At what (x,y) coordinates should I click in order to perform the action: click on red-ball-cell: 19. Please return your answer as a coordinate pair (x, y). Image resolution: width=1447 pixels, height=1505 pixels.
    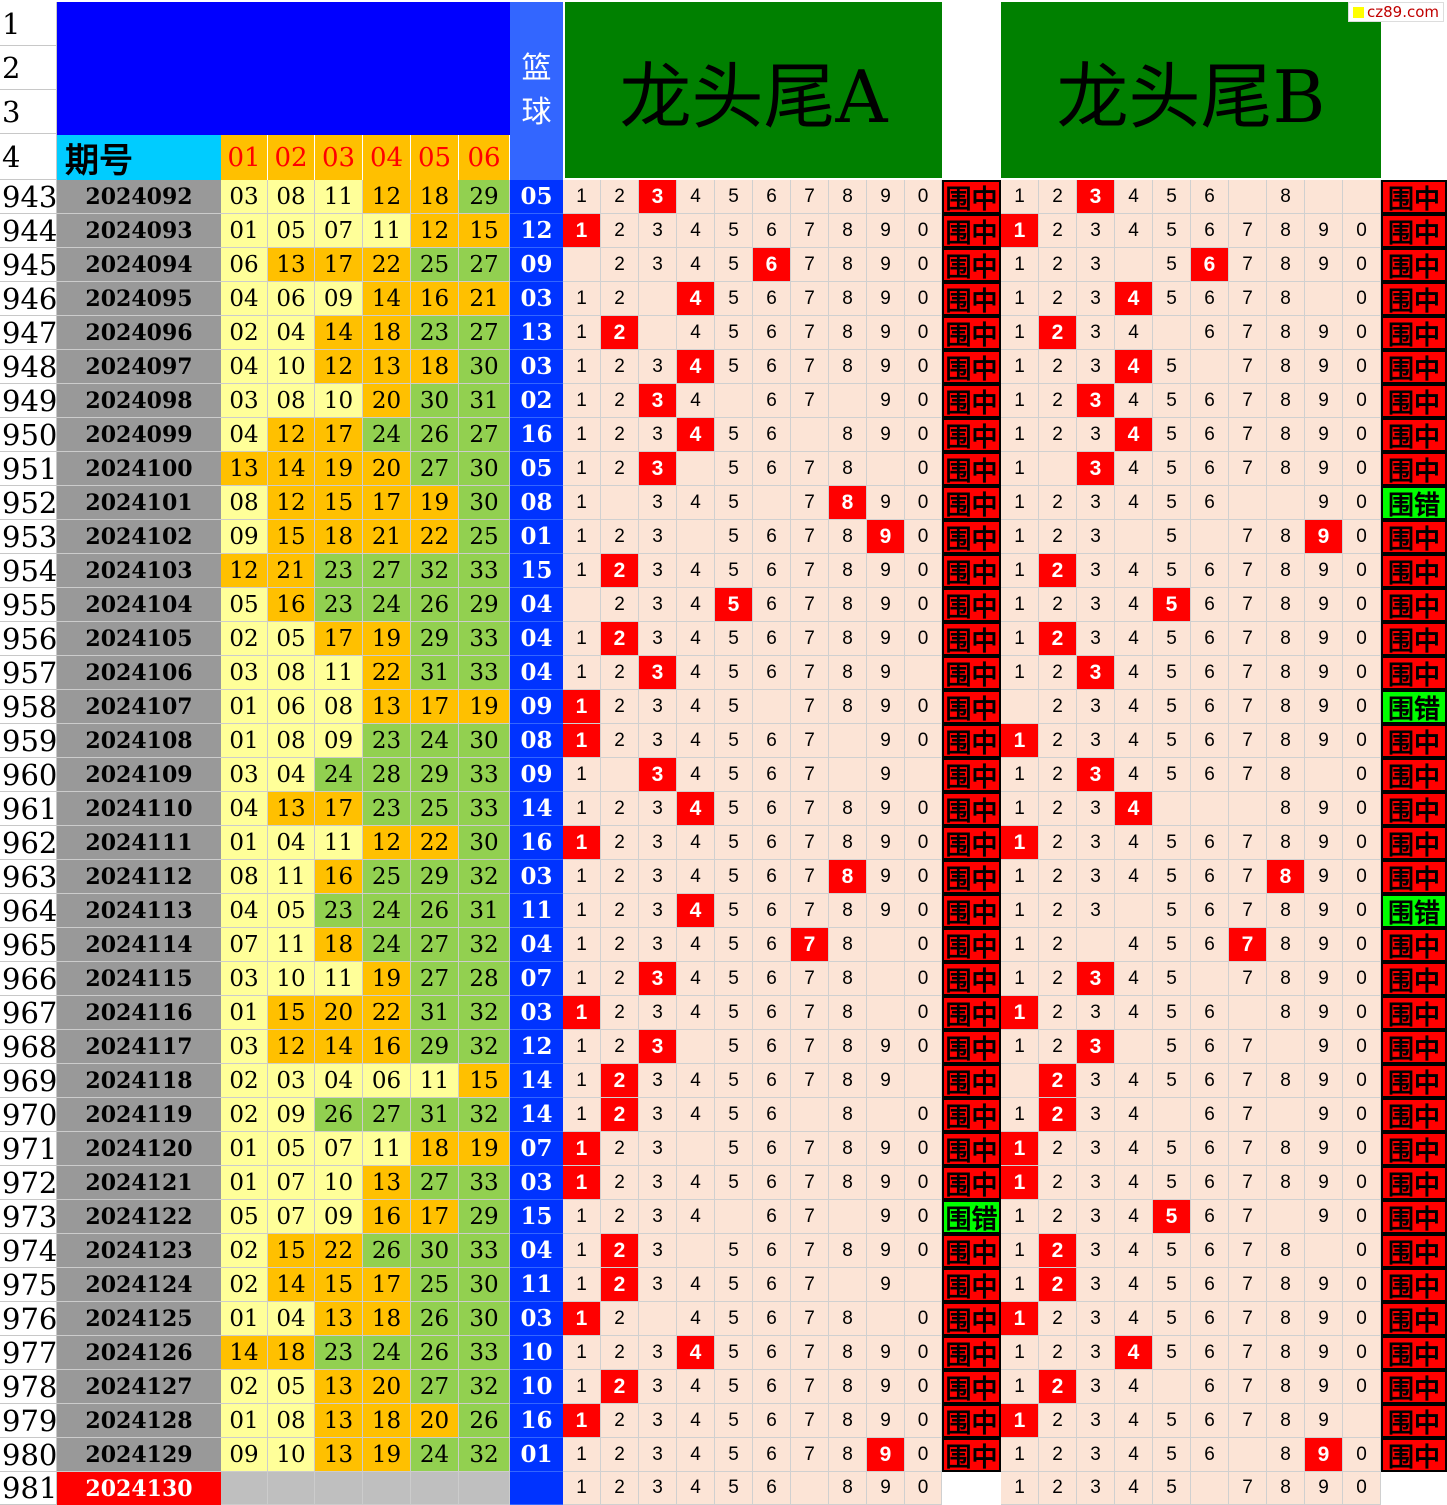
    Looking at the image, I should click on (435, 503).